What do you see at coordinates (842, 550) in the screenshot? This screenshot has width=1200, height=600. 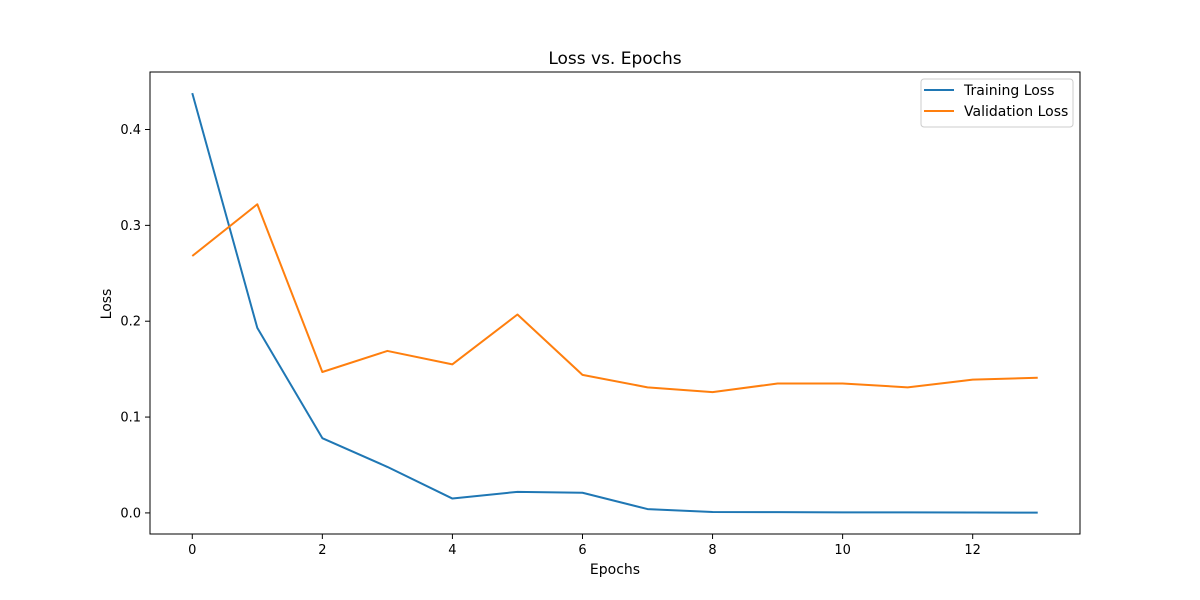 I see `x-tick-label: 10` at bounding box center [842, 550].